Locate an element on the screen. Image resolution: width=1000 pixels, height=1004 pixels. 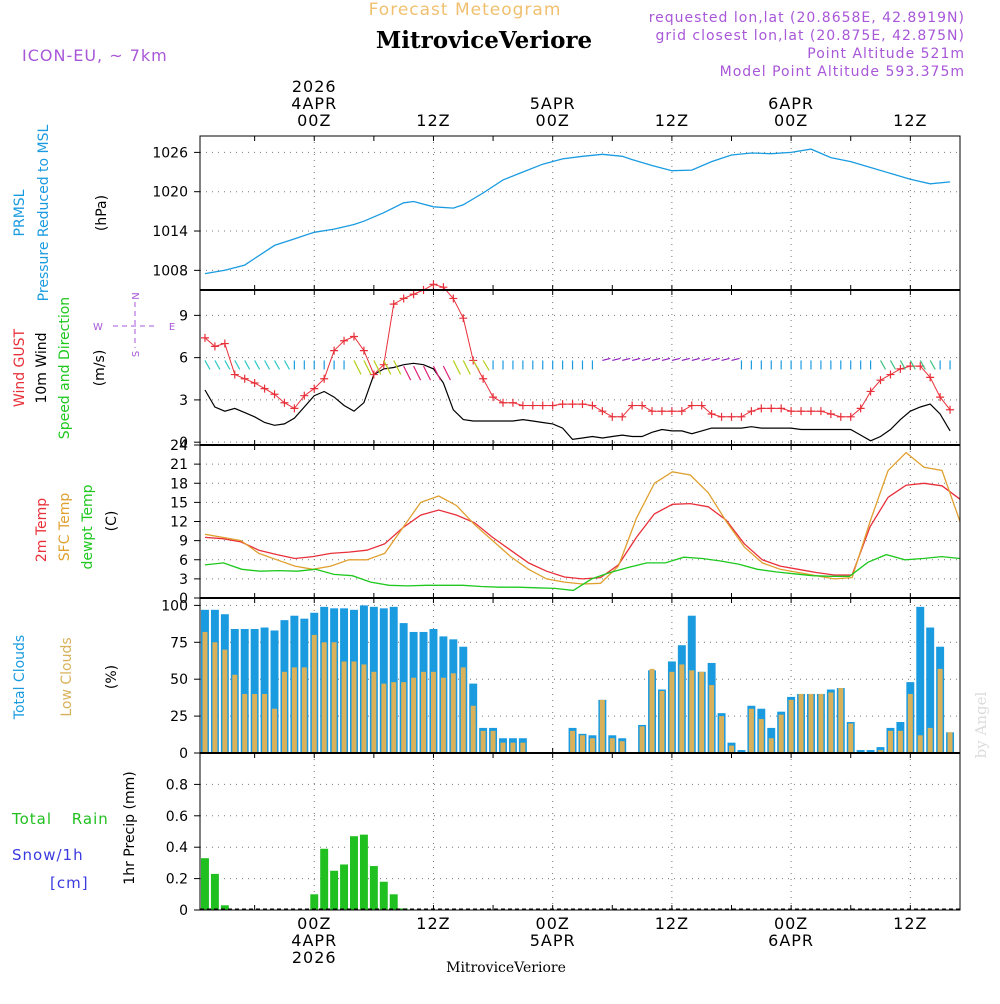
closest-point: grid closest lon,lat (20.875E, 42.875N) is located at coordinates (810, 36).